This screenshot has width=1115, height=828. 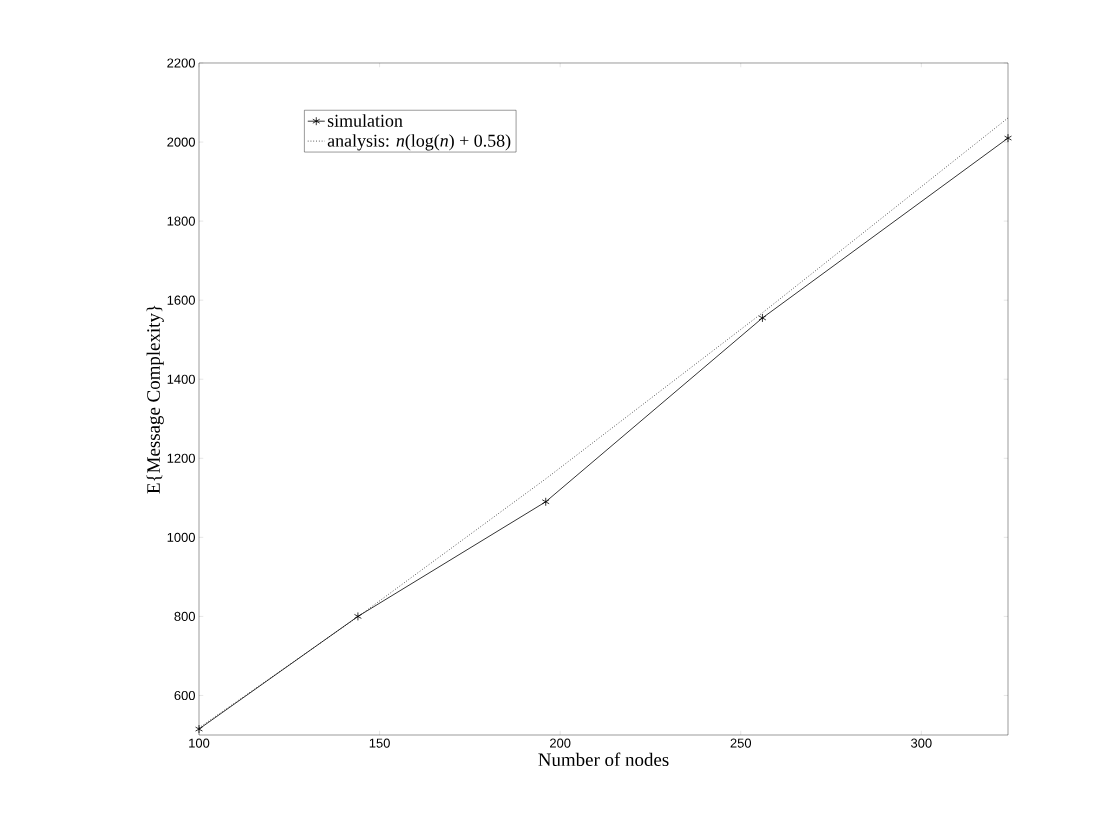 What do you see at coordinates (181, 63) in the screenshot?
I see `y-tick-label: 2200` at bounding box center [181, 63].